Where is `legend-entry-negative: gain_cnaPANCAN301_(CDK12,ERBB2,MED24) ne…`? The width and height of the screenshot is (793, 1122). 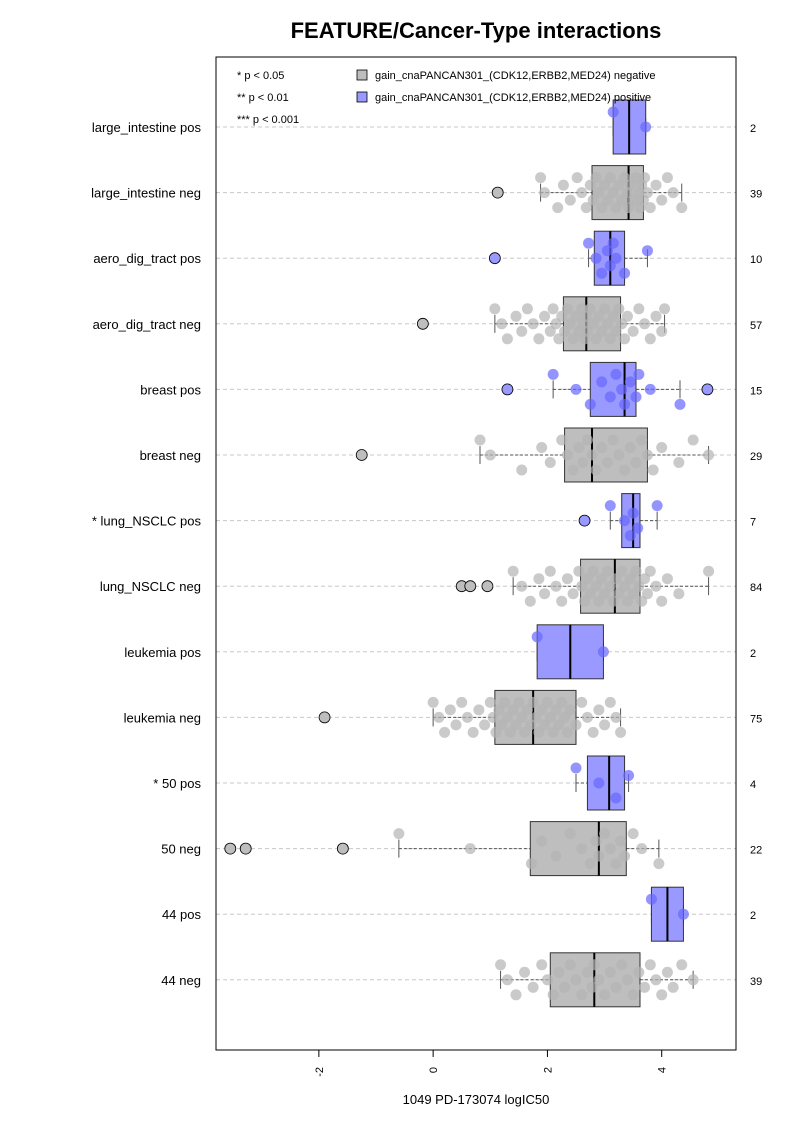 legend-entry-negative: gain_cnaPANCAN301_(CDK12,ERBB2,MED24) ne… is located at coordinates (515, 76).